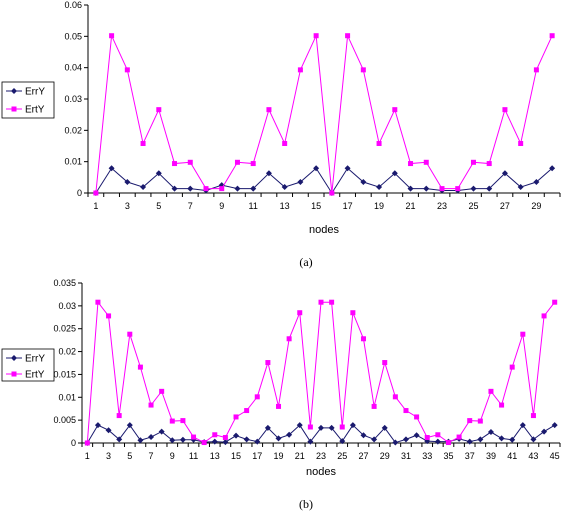 This screenshot has width=563, height=516. Describe the element at coordinates (73, 130) in the screenshot. I see `y-tick-label: 0.02` at that location.